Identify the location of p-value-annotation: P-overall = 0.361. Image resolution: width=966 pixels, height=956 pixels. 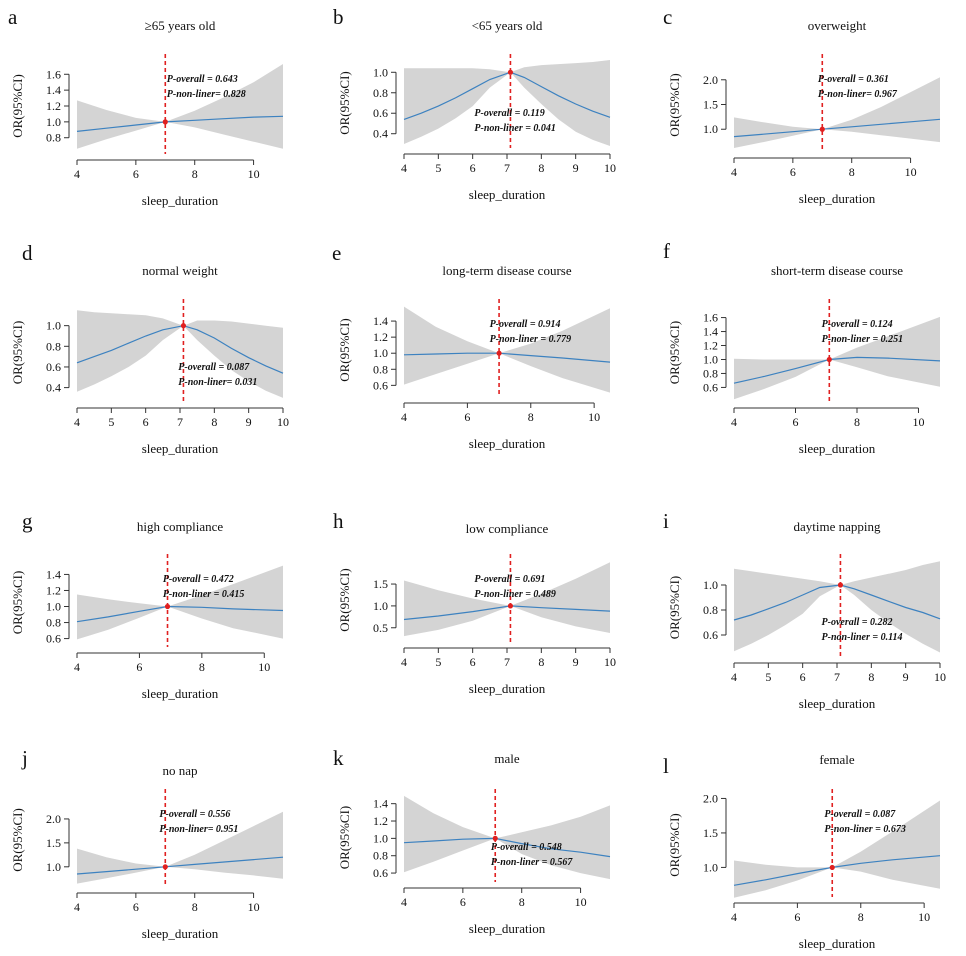
(853, 79).